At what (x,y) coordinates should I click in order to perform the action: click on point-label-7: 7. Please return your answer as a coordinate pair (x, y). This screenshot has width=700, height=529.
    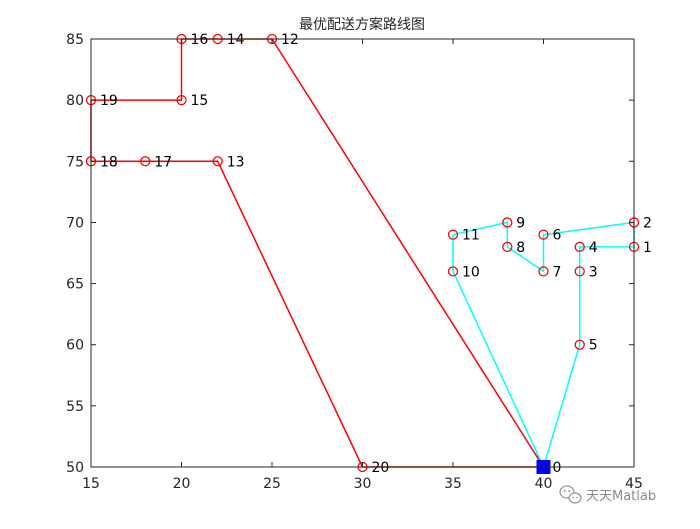
    Looking at the image, I should click on (557, 272).